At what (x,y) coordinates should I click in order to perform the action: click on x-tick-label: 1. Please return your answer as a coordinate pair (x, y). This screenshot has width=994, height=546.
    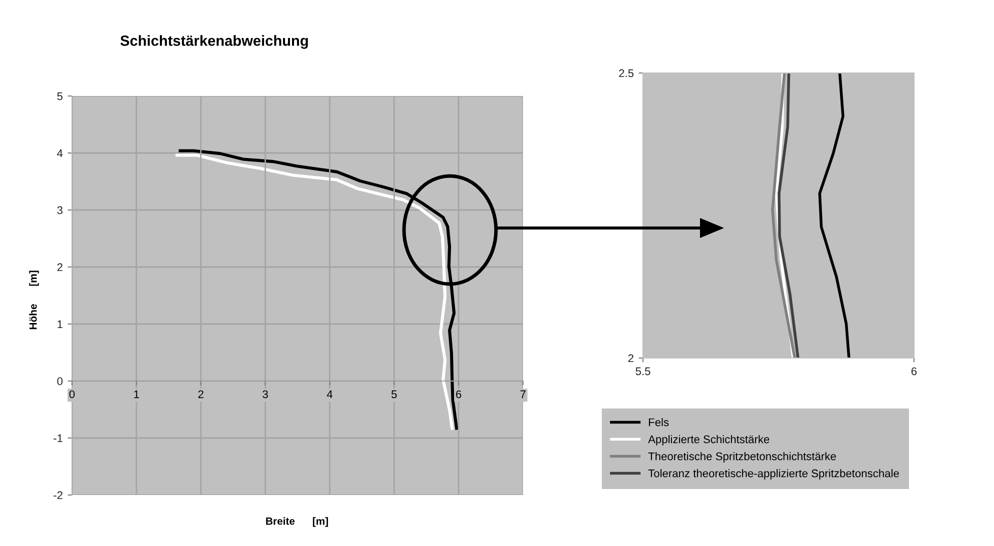
    Looking at the image, I should click on (136, 394).